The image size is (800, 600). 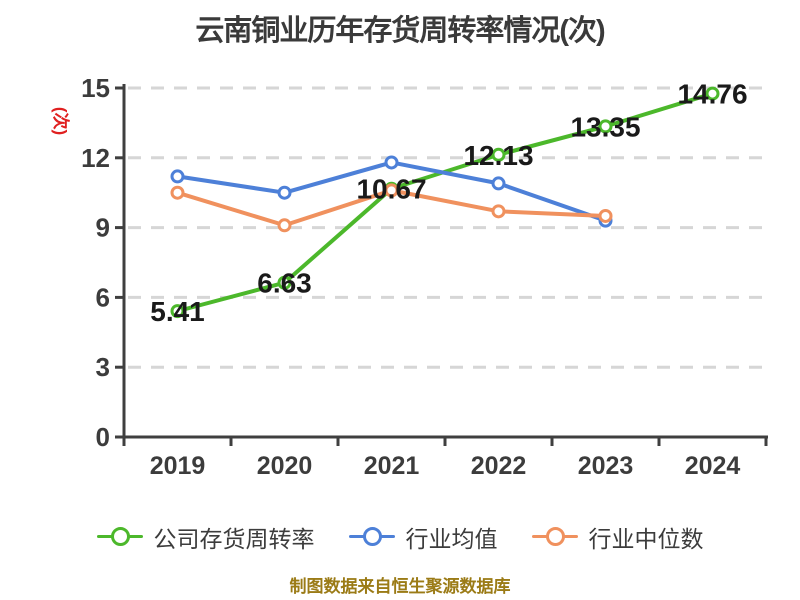 What do you see at coordinates (451, 539) in the screenshot?
I see `legend-item-label: 行业均值` at bounding box center [451, 539].